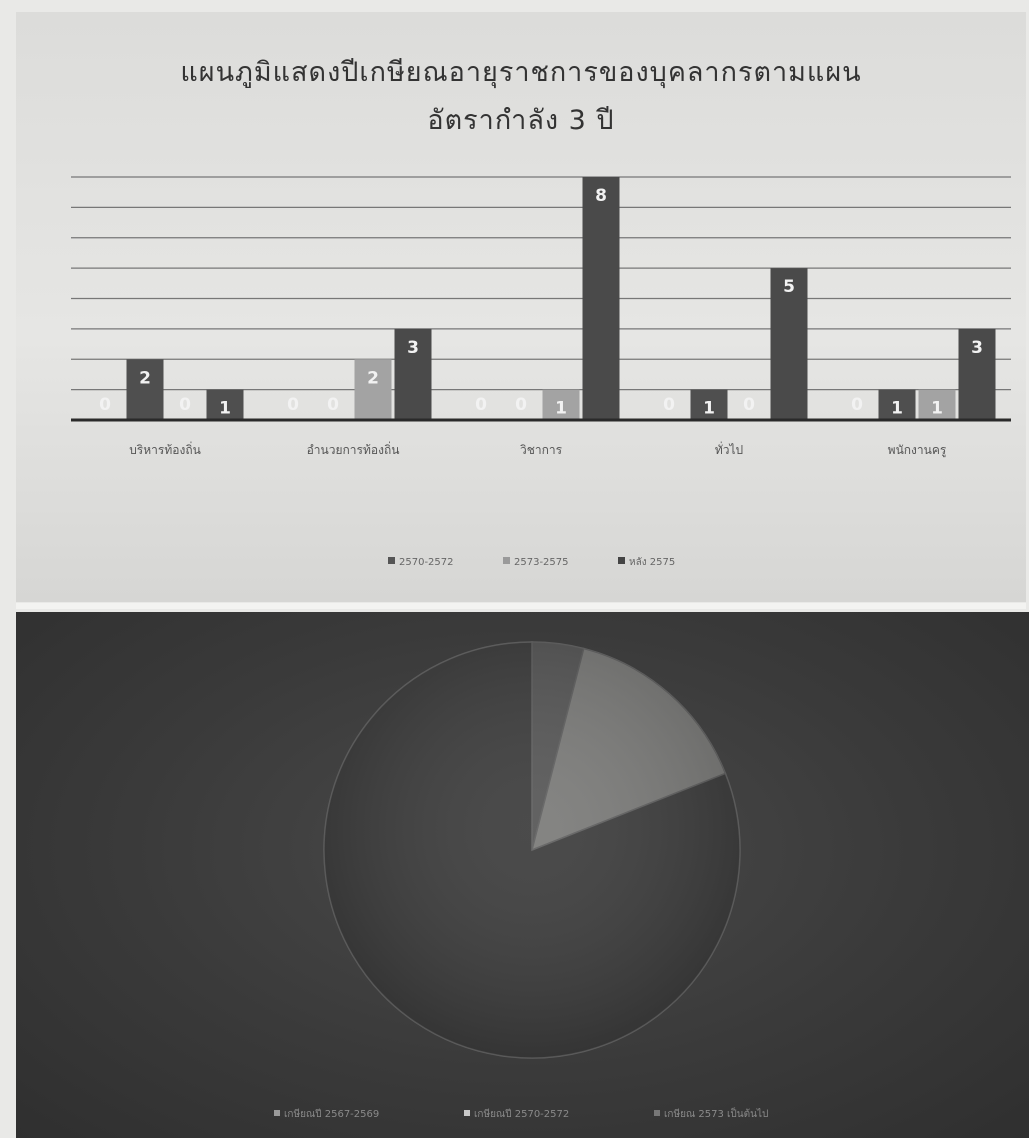  I want to click on legend-label: หลัง 2575, so click(652, 562).